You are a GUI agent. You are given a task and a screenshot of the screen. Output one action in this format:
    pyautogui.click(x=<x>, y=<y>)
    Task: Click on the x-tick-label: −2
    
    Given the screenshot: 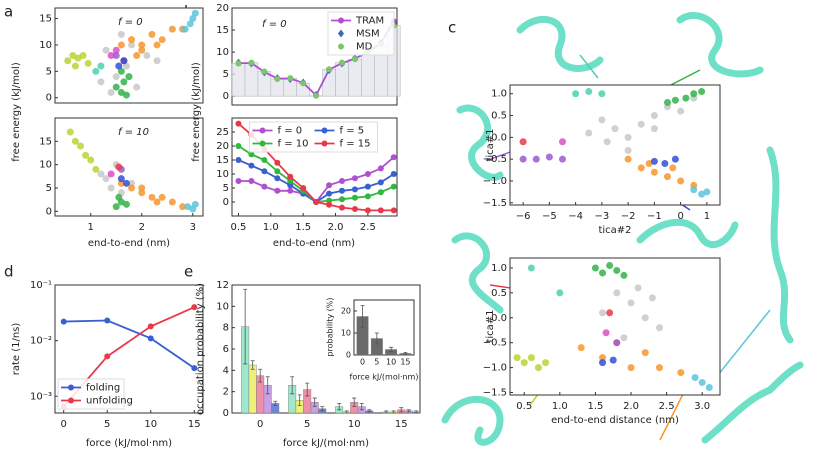 What is the action you would take?
    pyautogui.click(x=628, y=216)
    